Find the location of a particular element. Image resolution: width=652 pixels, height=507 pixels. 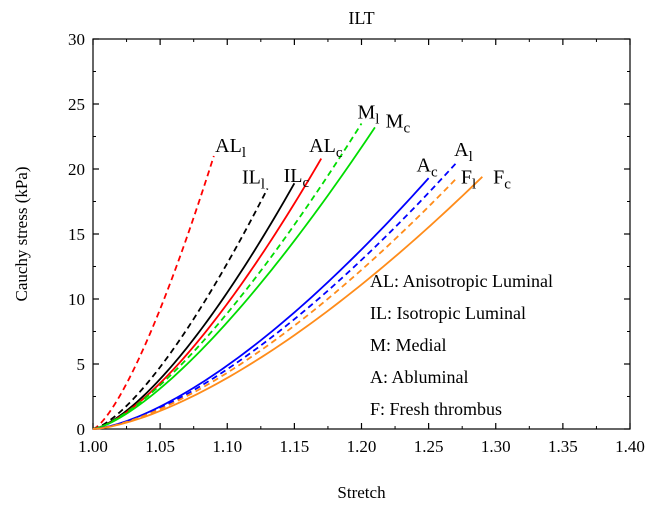

series-label-il-c: ILc is located at coordinates (297, 178).